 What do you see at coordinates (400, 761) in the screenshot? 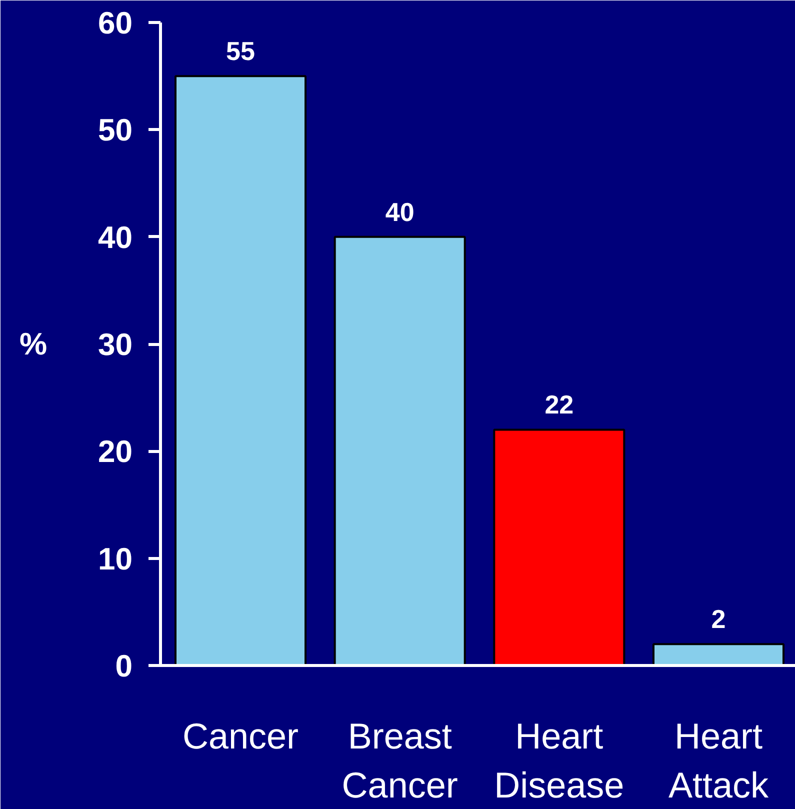
I see `x-tick-label: Breast Cancer` at bounding box center [400, 761].